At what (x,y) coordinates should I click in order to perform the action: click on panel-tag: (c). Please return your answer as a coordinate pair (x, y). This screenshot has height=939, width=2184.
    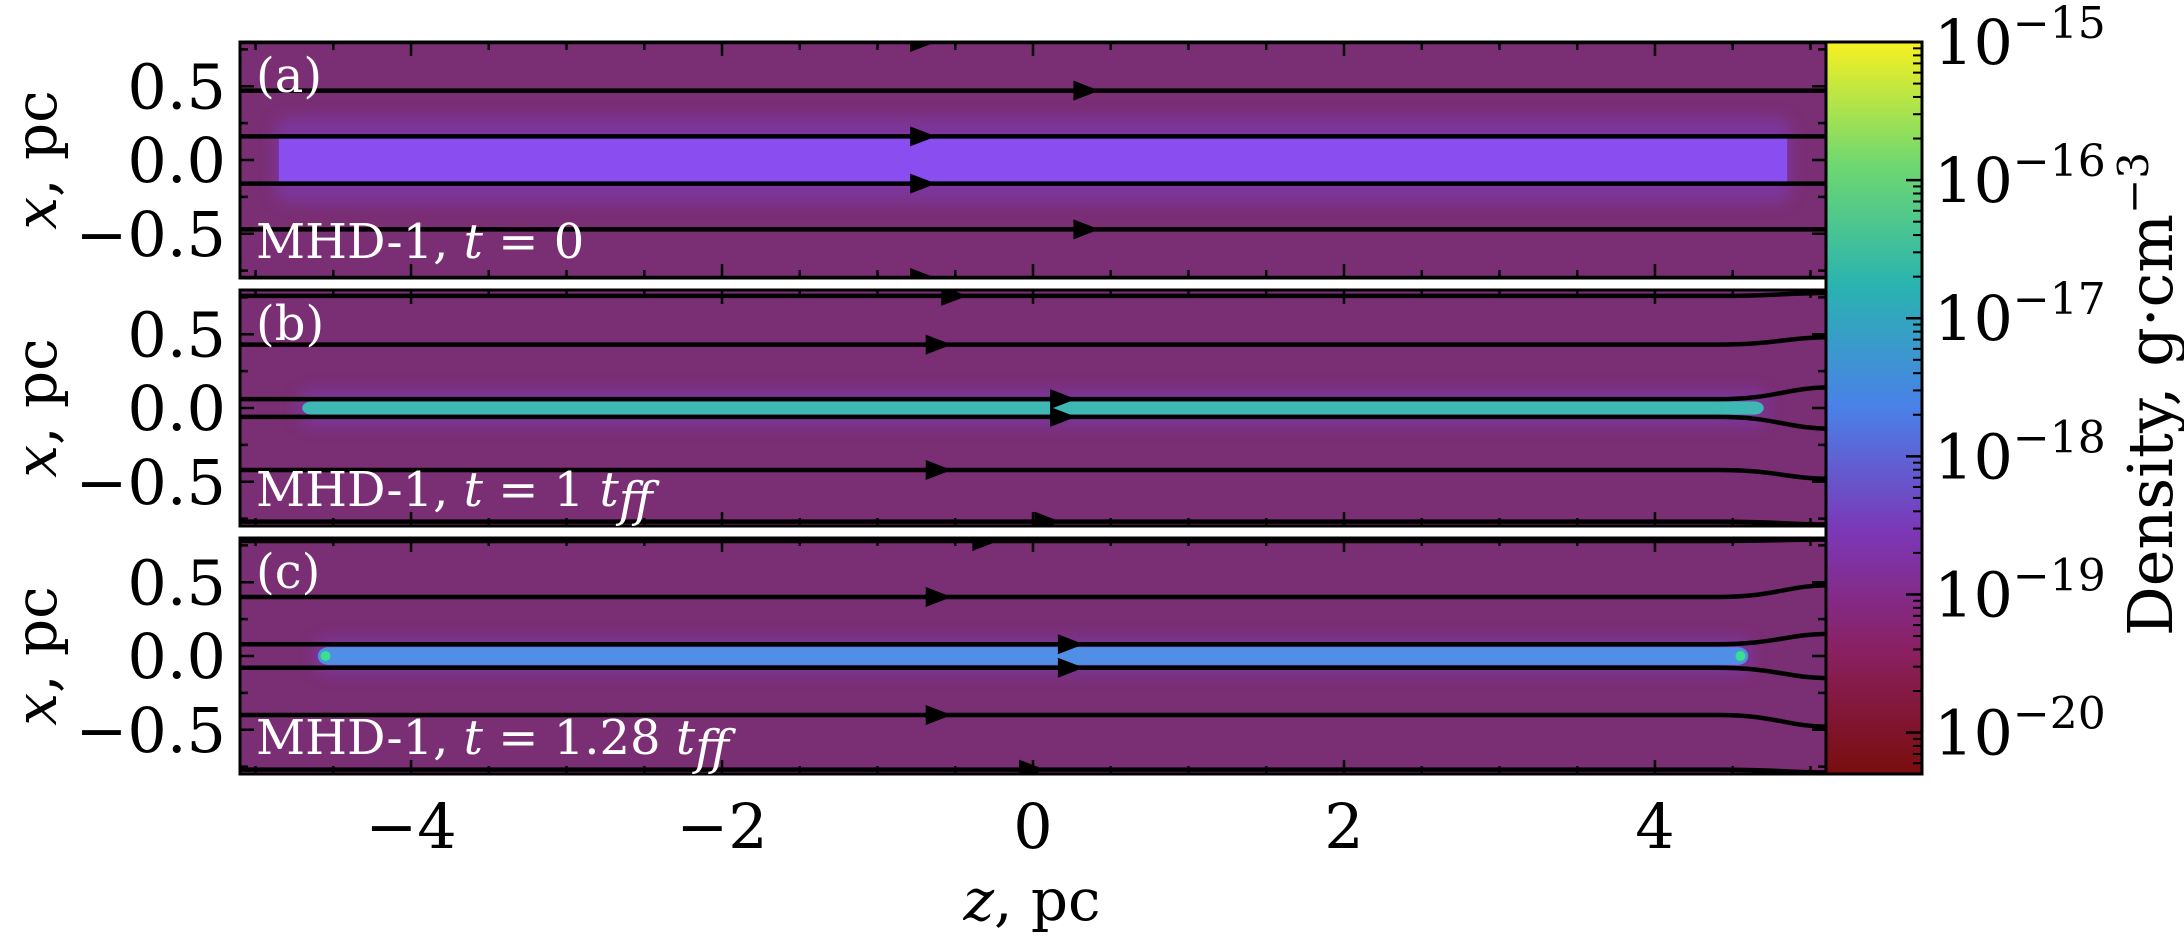
    Looking at the image, I should click on (288, 572).